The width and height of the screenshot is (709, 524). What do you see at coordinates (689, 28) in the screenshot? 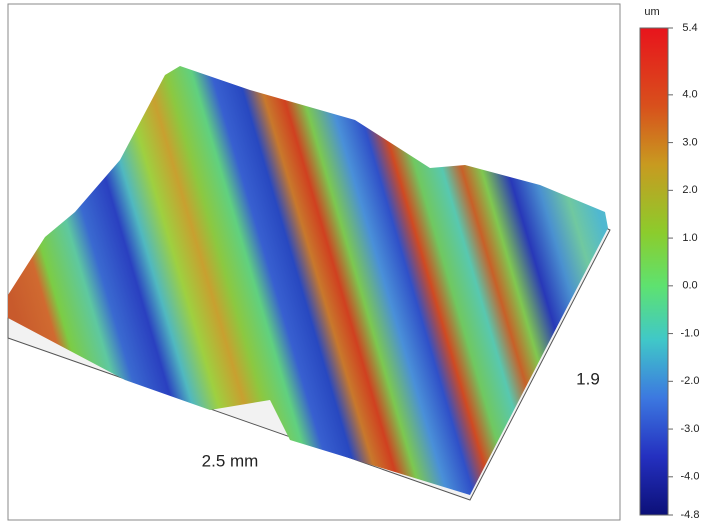
I see `colorbar-tick-label: 5.4` at bounding box center [689, 28].